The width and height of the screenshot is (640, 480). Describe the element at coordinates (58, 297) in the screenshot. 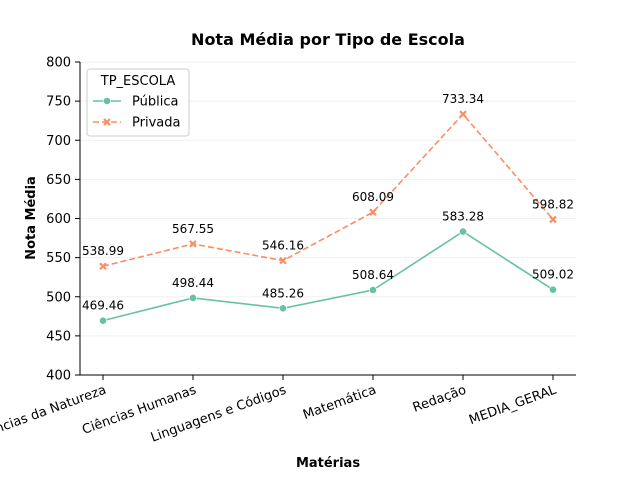

I see `y-tick-label: 500` at that location.